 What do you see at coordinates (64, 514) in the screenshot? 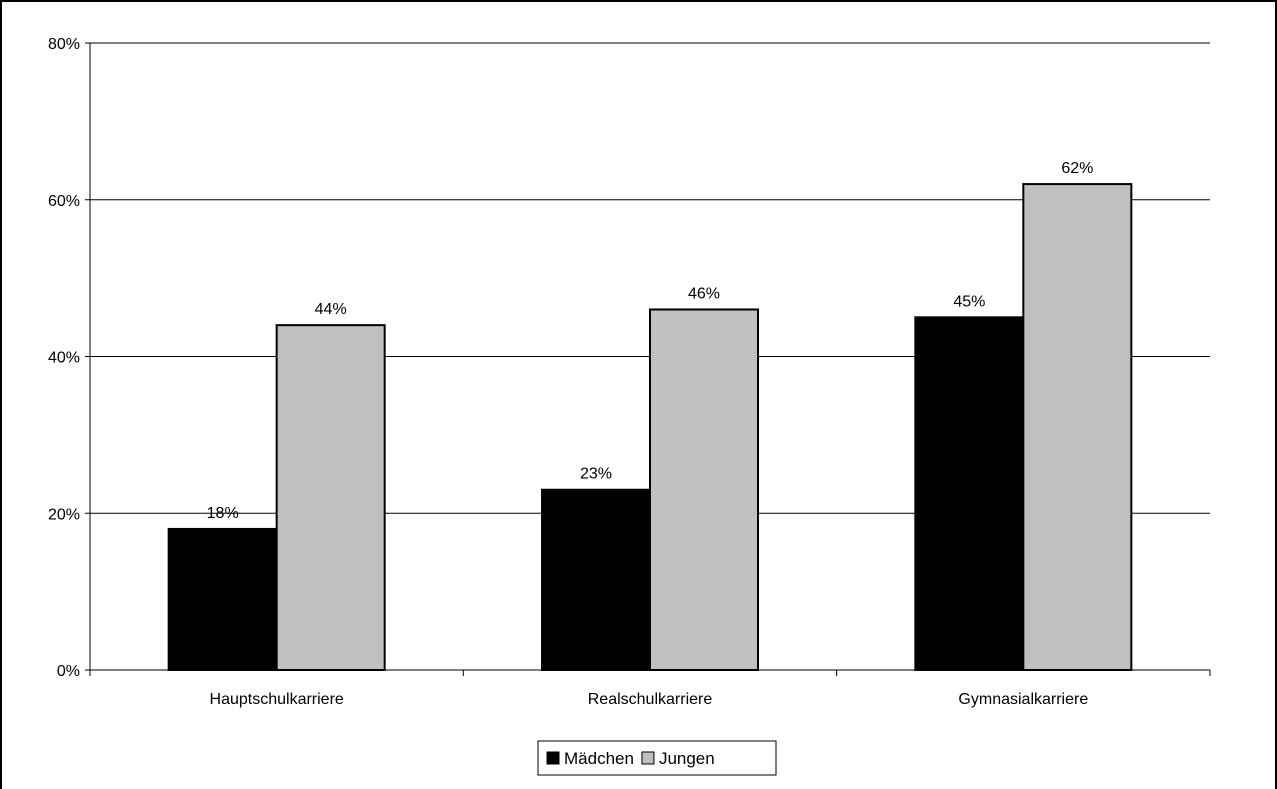
I see `y-tick-label: 20%` at bounding box center [64, 514].